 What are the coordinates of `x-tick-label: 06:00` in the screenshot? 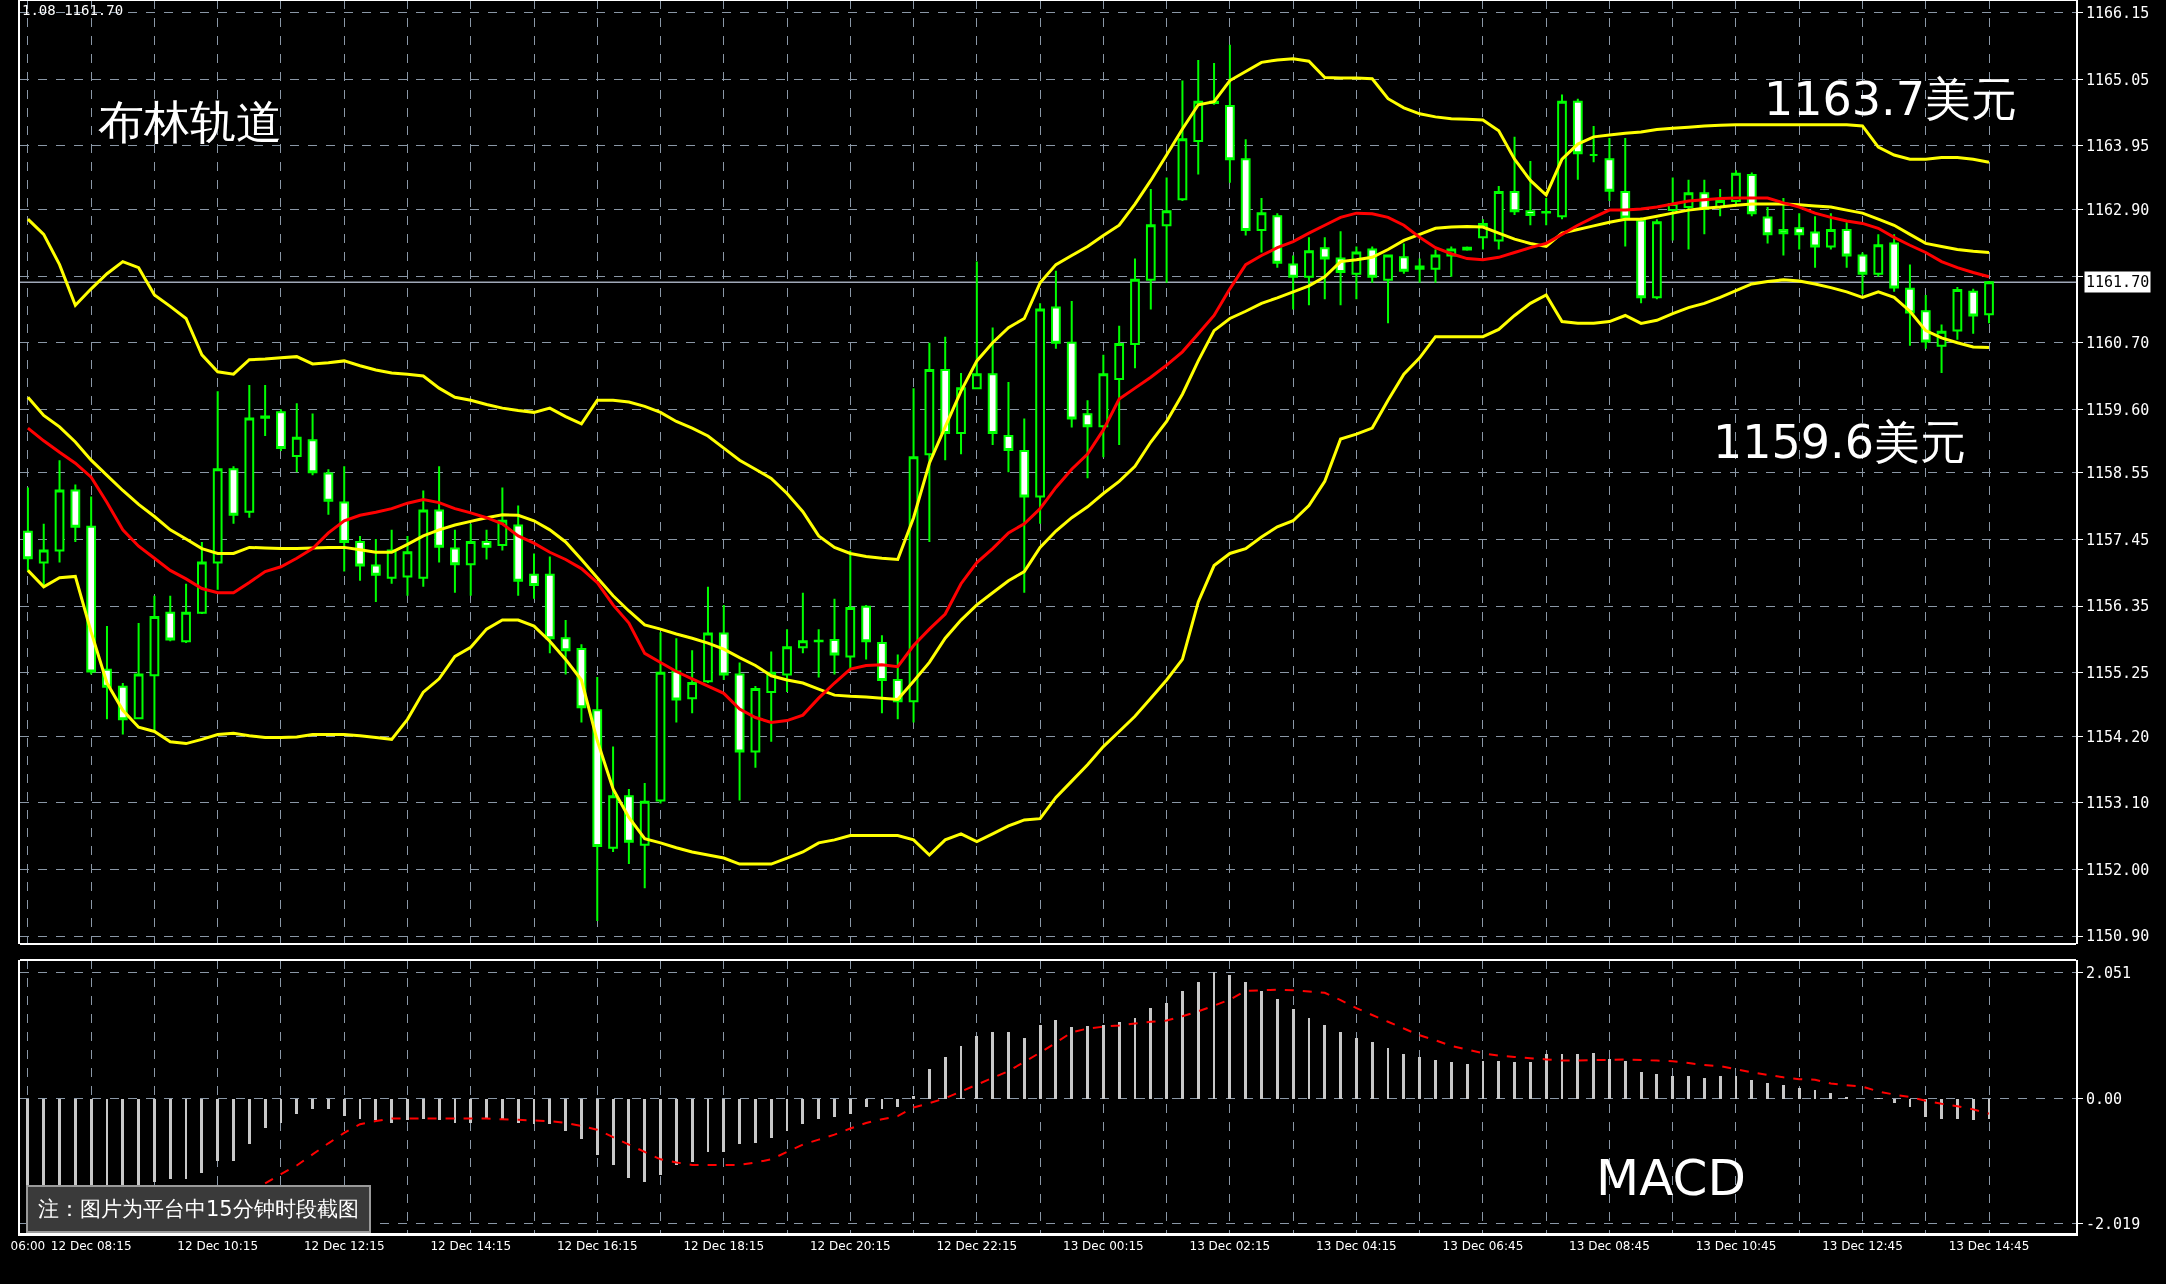 It's located at (28, 1246).